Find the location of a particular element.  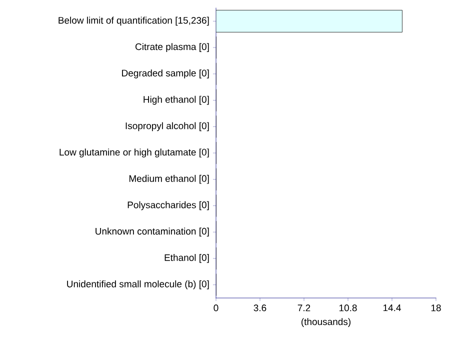

x-tick-label: 7.2 is located at coordinates (304, 308).